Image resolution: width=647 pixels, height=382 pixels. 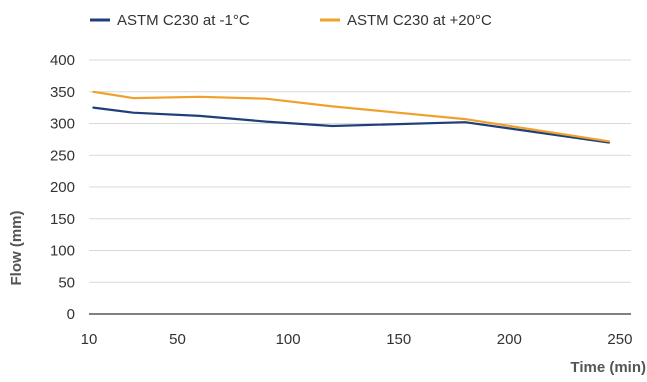 I want to click on x-tick-label: 250, so click(x=619, y=339).